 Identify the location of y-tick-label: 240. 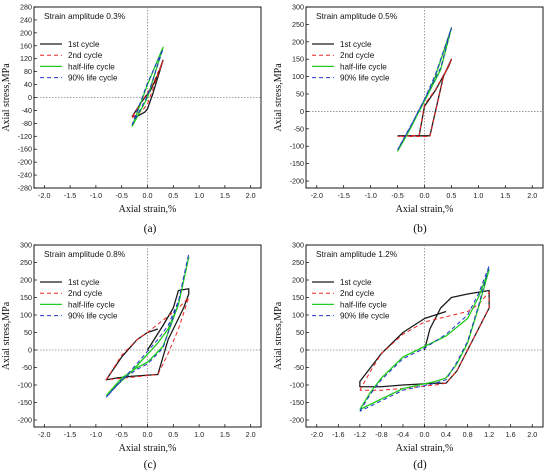
(26, 19).